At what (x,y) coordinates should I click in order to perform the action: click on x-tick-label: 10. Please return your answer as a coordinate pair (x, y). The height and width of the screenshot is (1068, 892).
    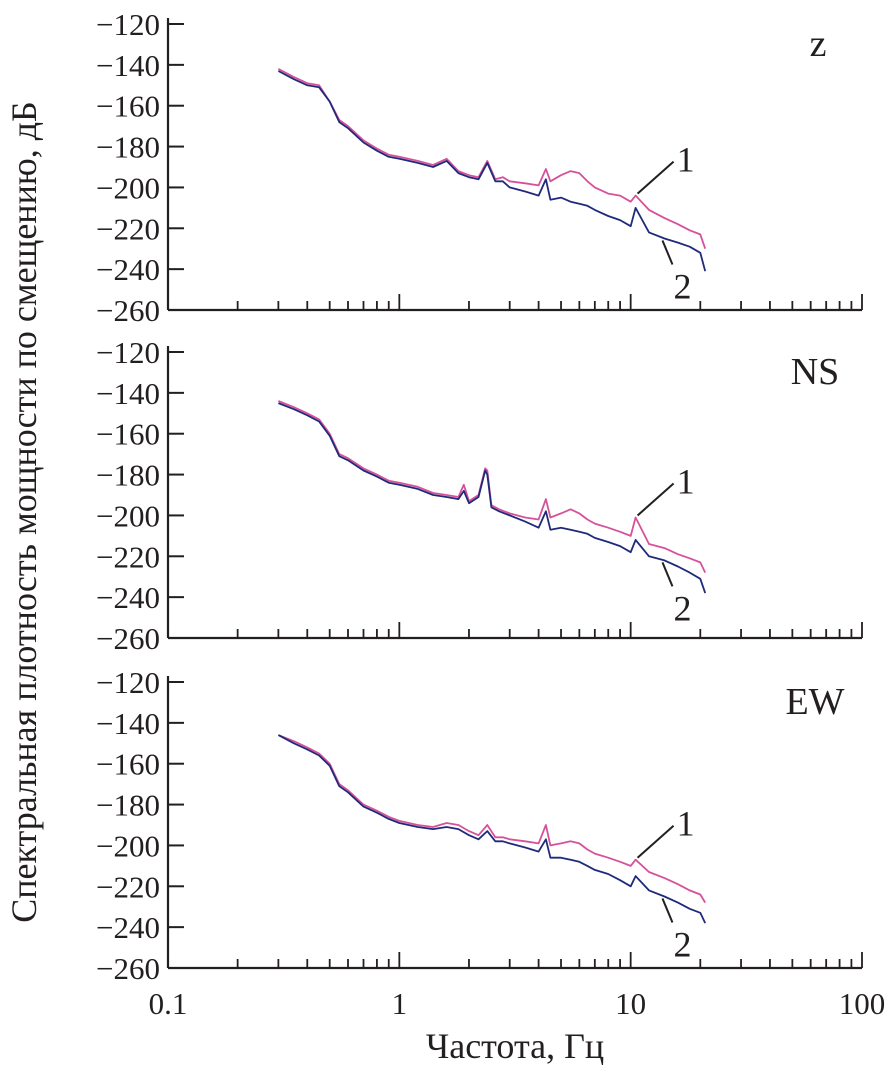
    Looking at the image, I should click on (630, 1003).